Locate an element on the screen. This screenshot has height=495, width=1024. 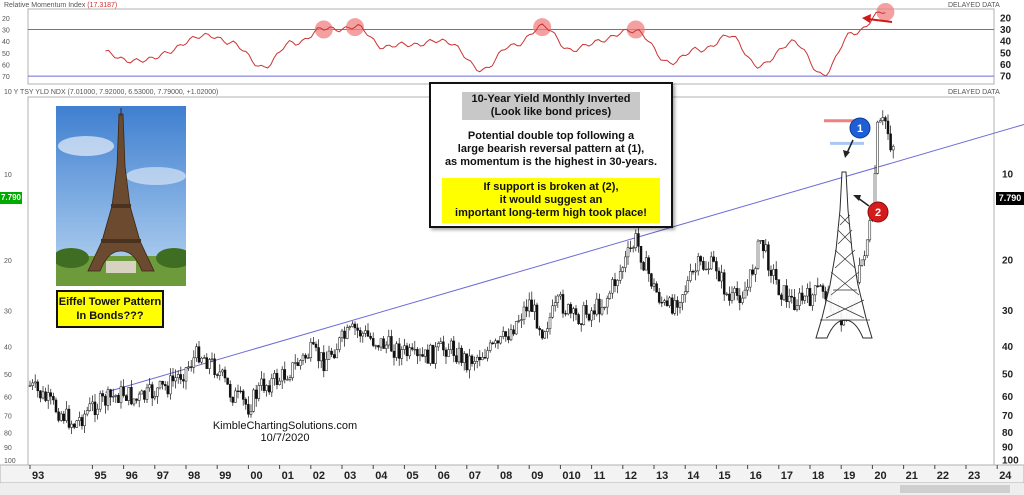
x-tick-label: 96 is located at coordinates (132, 476).